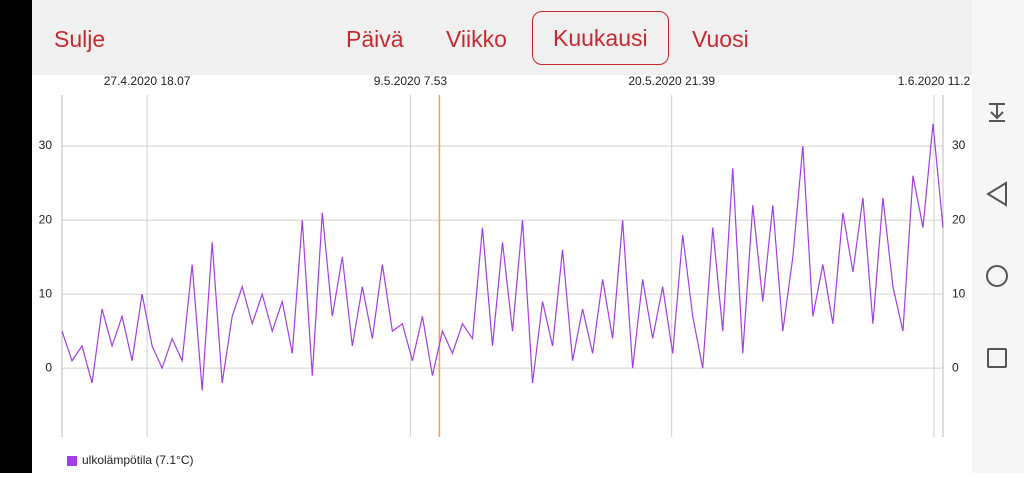  I want to click on y-tick-label-right: 30, so click(959, 145).